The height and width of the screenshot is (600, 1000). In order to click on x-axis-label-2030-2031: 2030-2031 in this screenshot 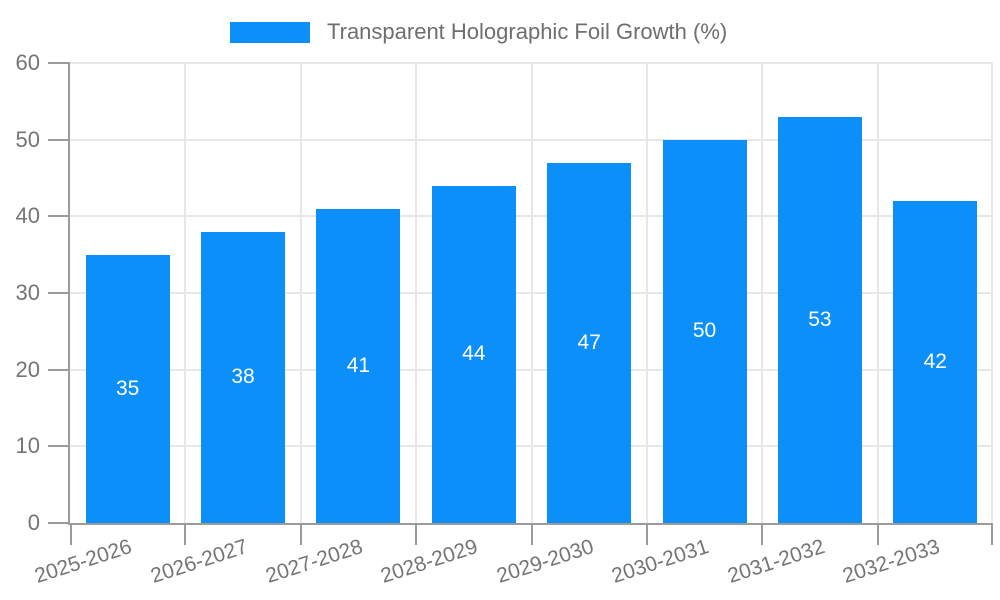, I will do `click(660, 561)`.